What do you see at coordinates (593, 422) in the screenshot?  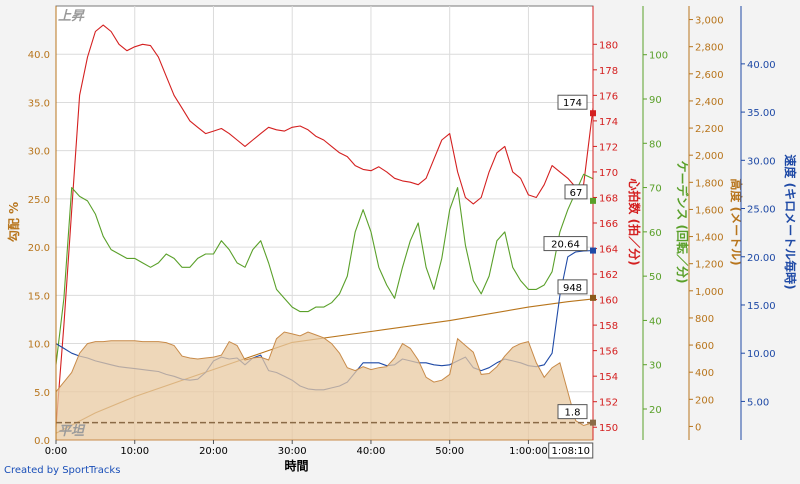 I see `grade-end-marker` at bounding box center [593, 422].